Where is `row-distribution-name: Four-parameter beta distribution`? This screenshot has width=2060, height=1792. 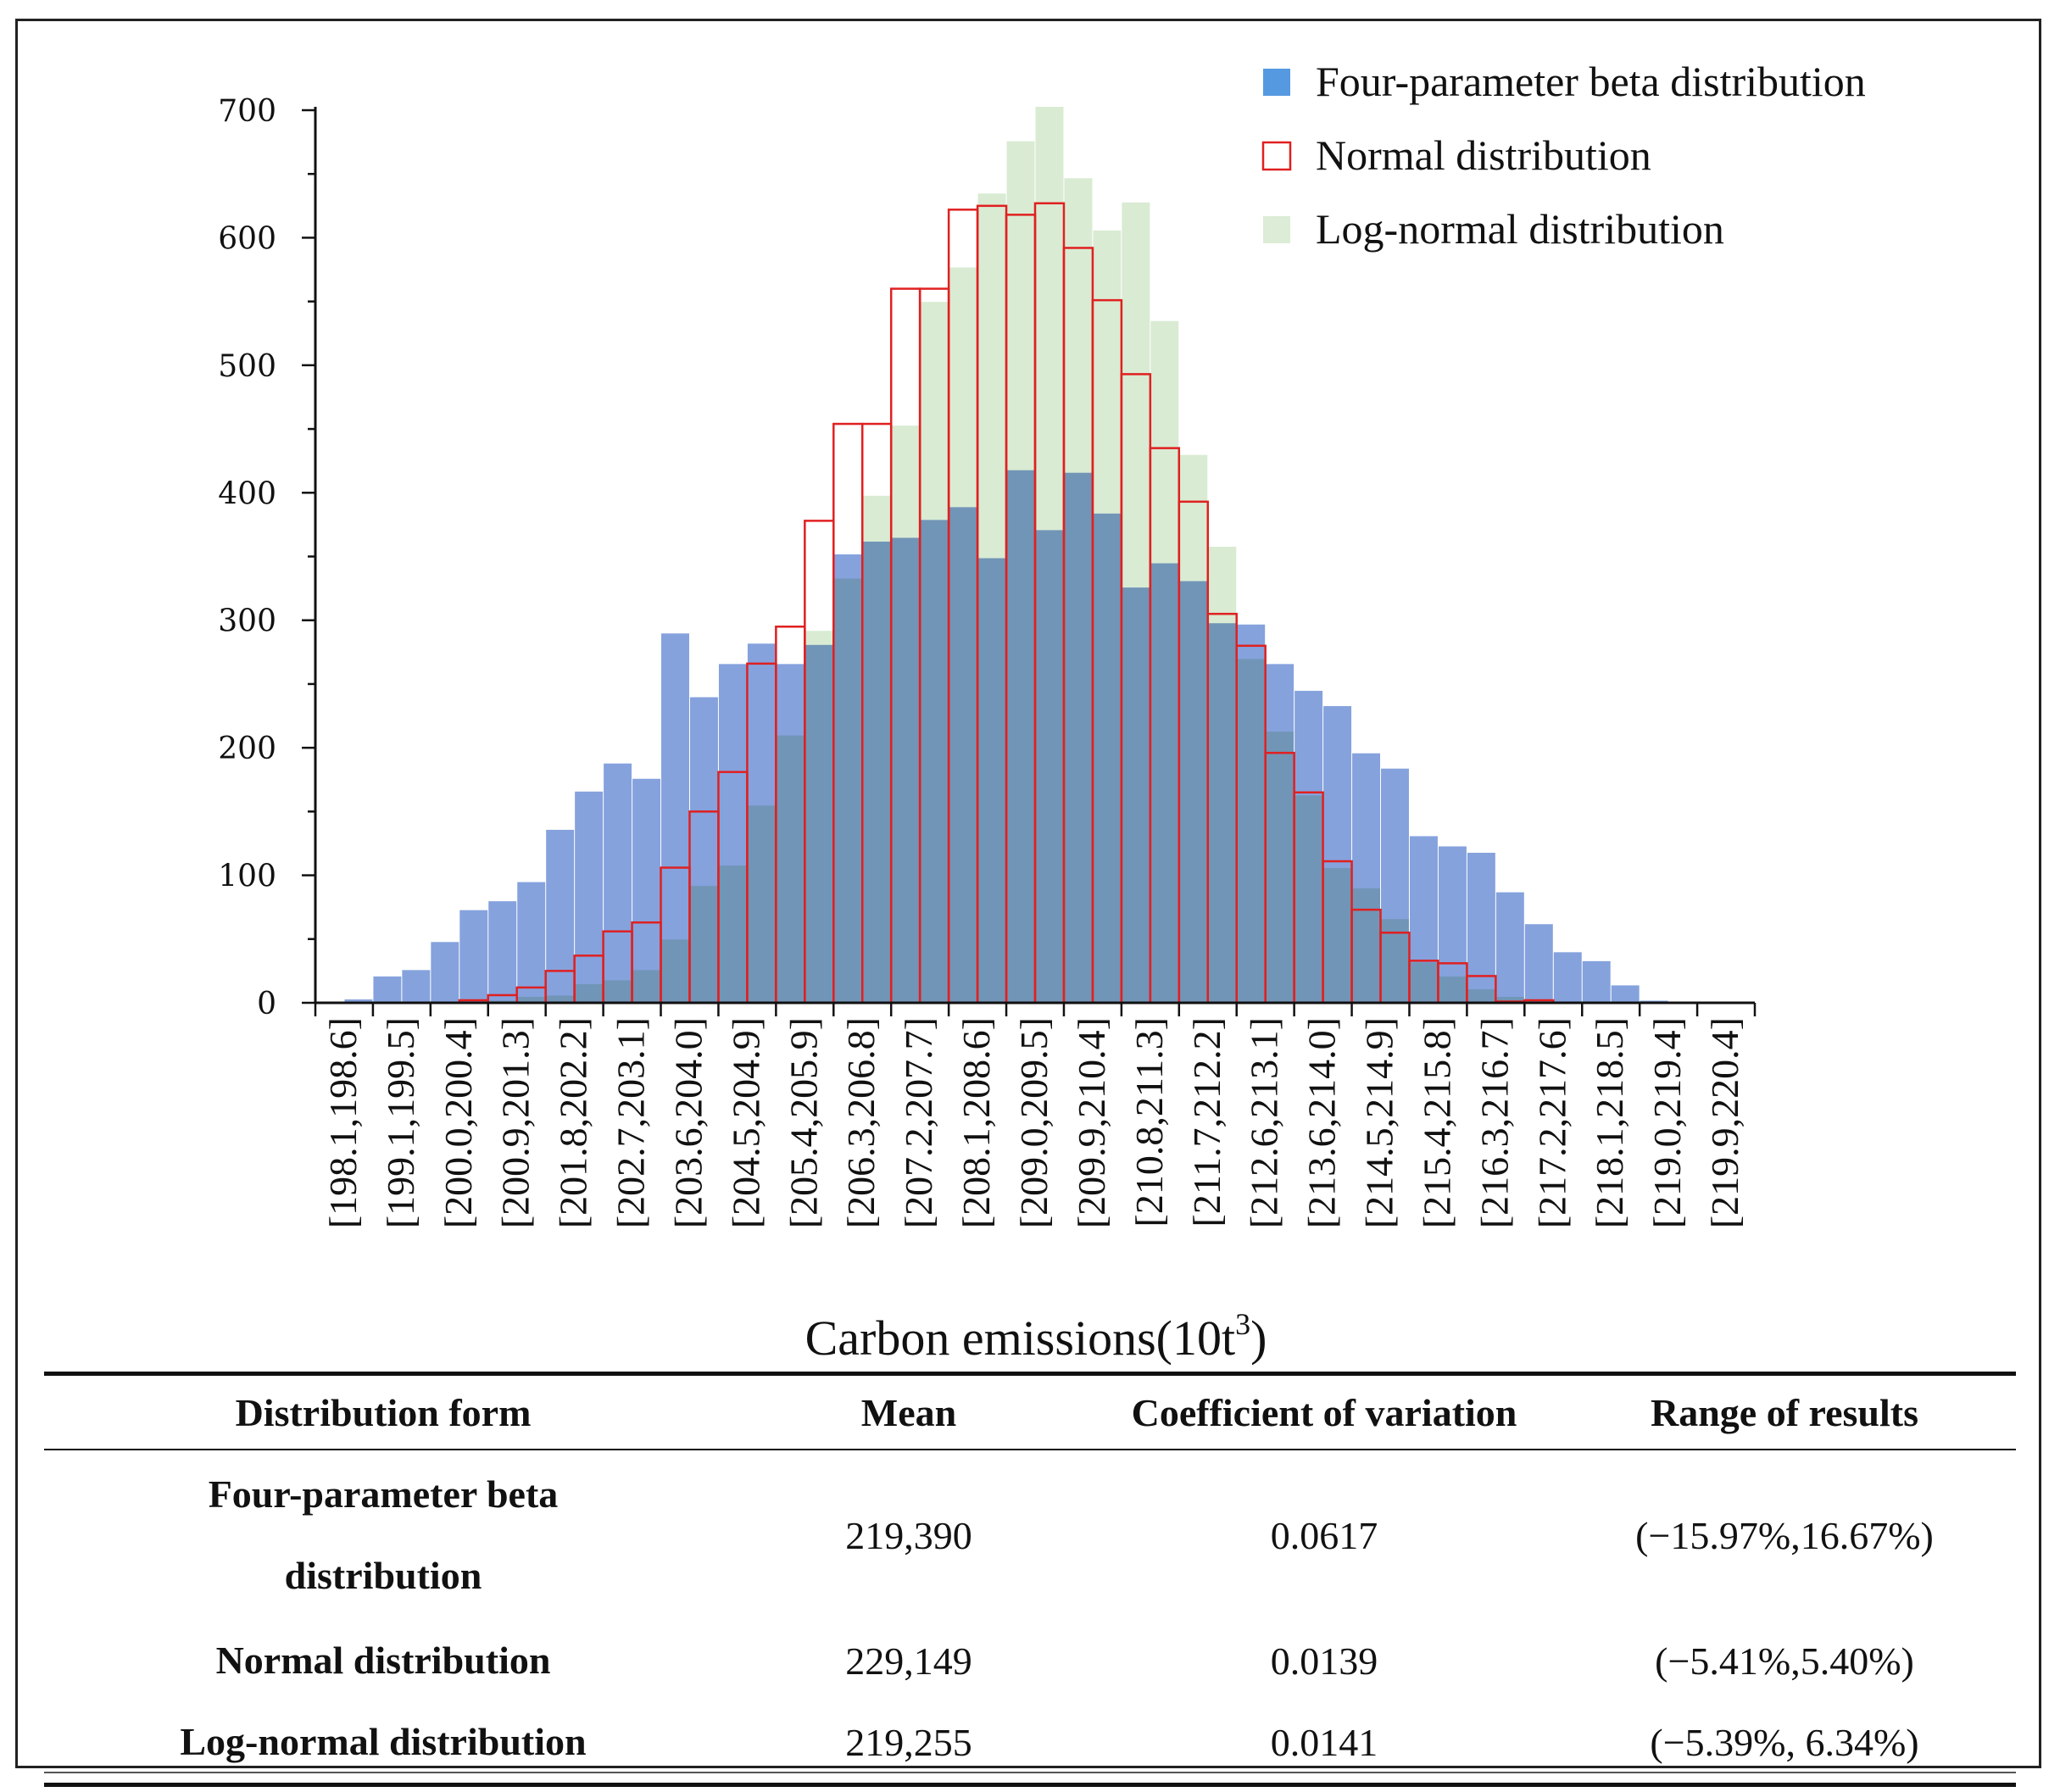
row-distribution-name: Four-parameter beta distribution is located at coordinates (383, 1535).